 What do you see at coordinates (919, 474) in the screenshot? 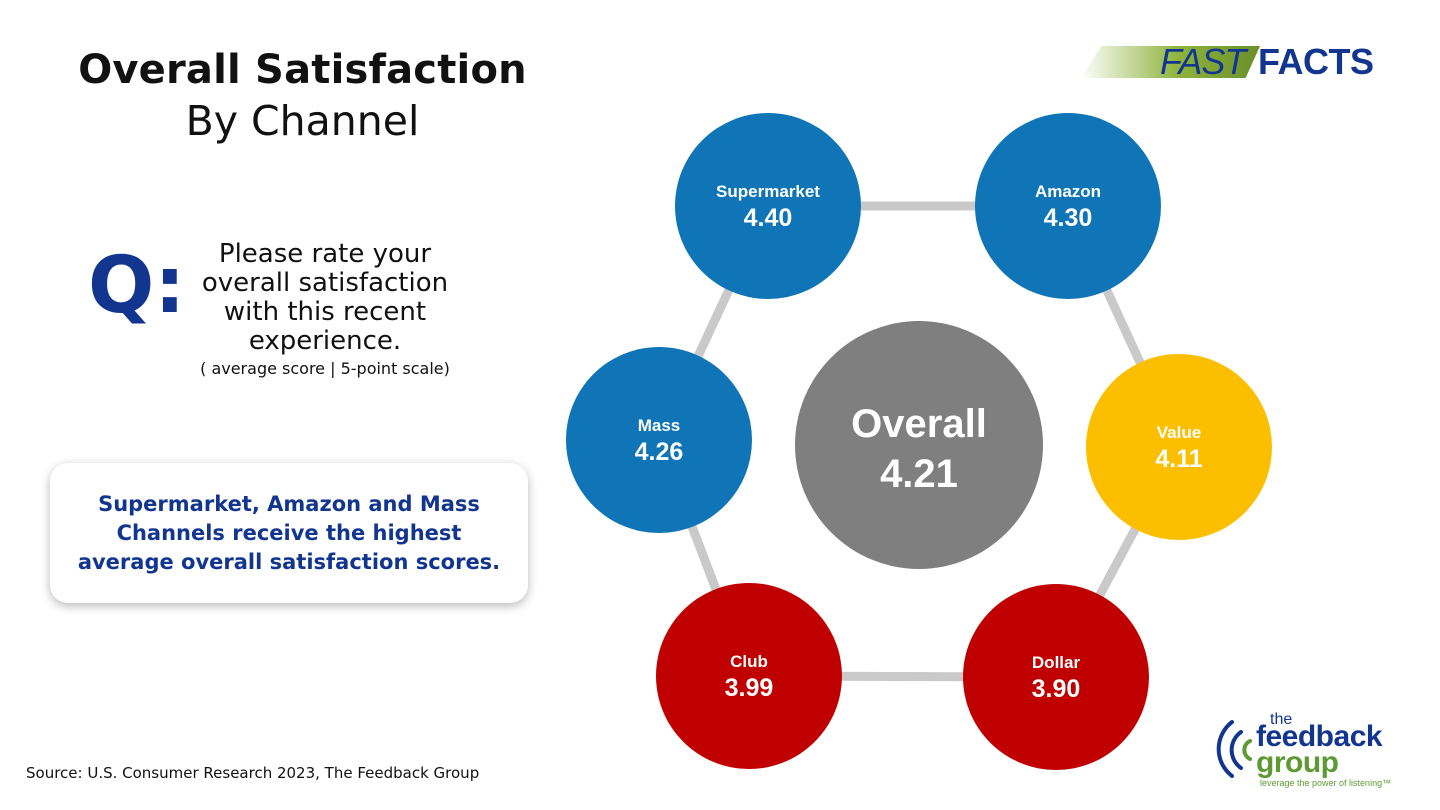
I see `hub-value: 4.21` at bounding box center [919, 474].